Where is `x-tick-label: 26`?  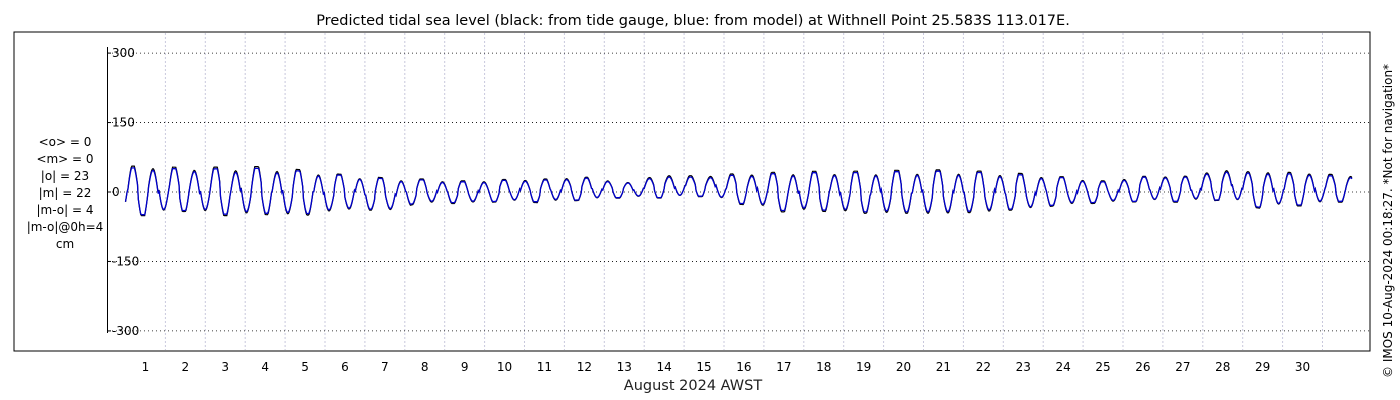 x-tick-label: 26 is located at coordinates (1142, 367).